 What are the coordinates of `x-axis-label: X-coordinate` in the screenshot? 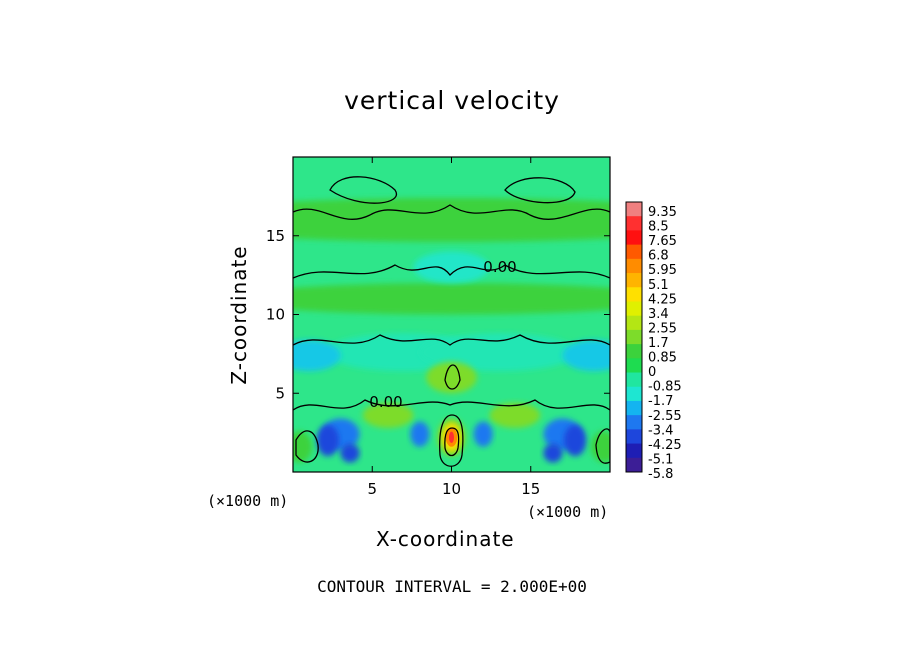 It's located at (445, 539).